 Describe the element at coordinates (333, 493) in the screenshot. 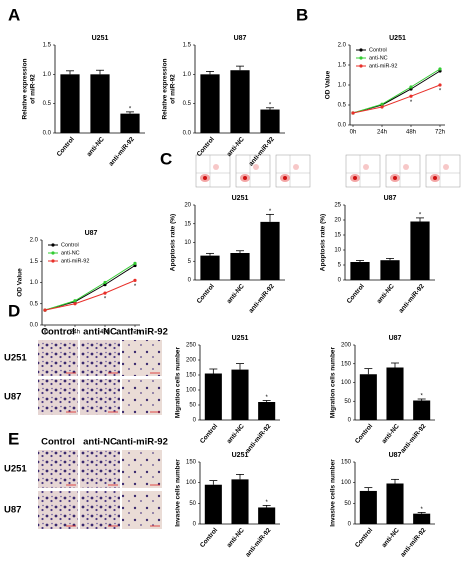

I see `y-axis-label: Invasive cells number` at that location.